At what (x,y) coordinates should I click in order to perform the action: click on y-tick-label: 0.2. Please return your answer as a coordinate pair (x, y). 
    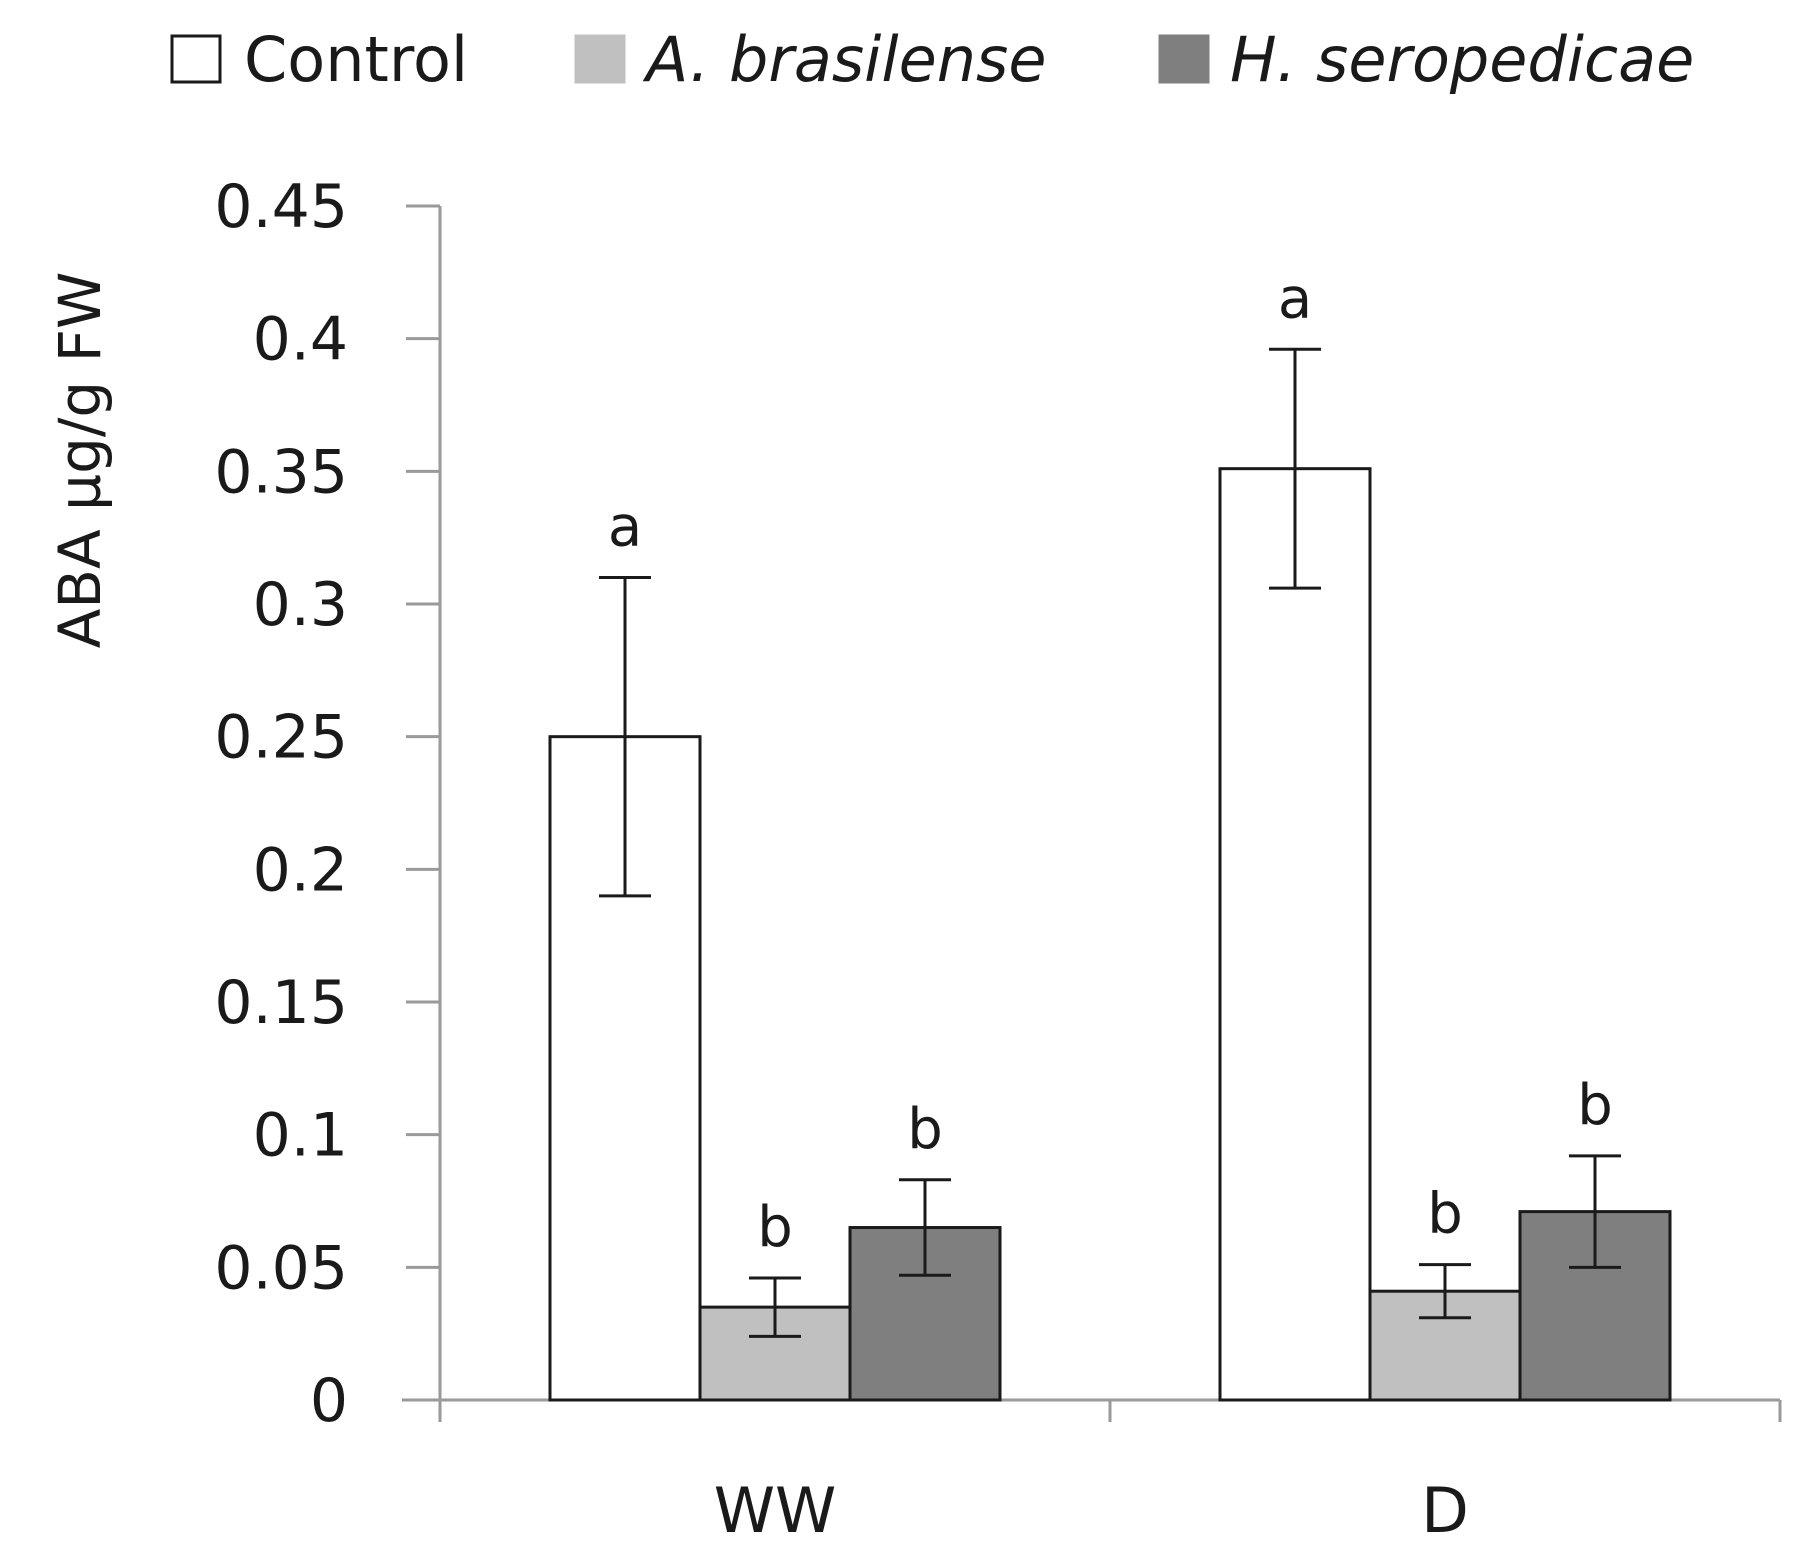
    Looking at the image, I should click on (300, 870).